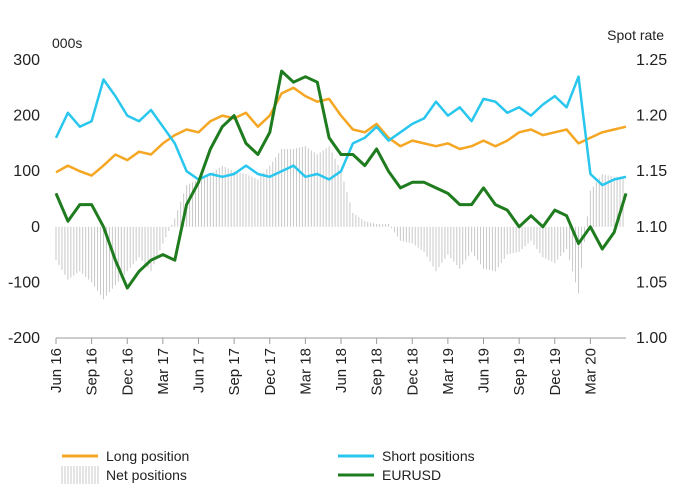 The width and height of the screenshot is (680, 502). Describe the element at coordinates (651, 227) in the screenshot. I see `right-tick-label: 1.10` at that location.